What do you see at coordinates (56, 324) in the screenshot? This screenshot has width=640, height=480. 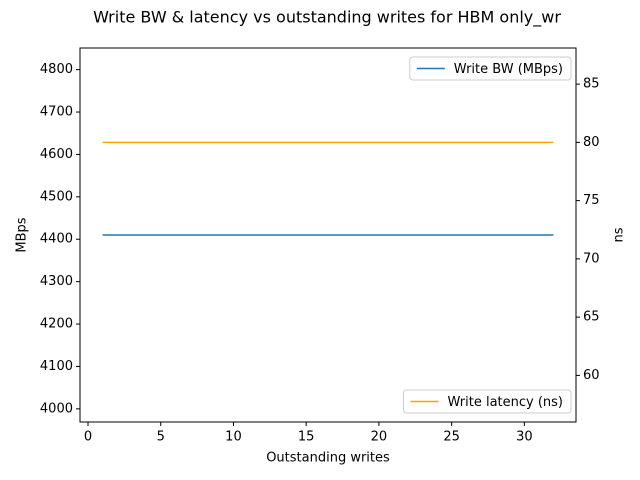 I see `y-tick-label: 4200` at bounding box center [56, 324].